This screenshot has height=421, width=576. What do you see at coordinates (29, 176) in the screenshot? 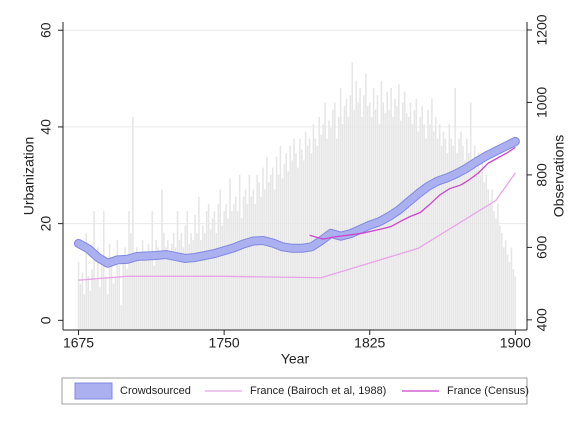
I see `y-axis-label: Urbanization` at bounding box center [29, 176].